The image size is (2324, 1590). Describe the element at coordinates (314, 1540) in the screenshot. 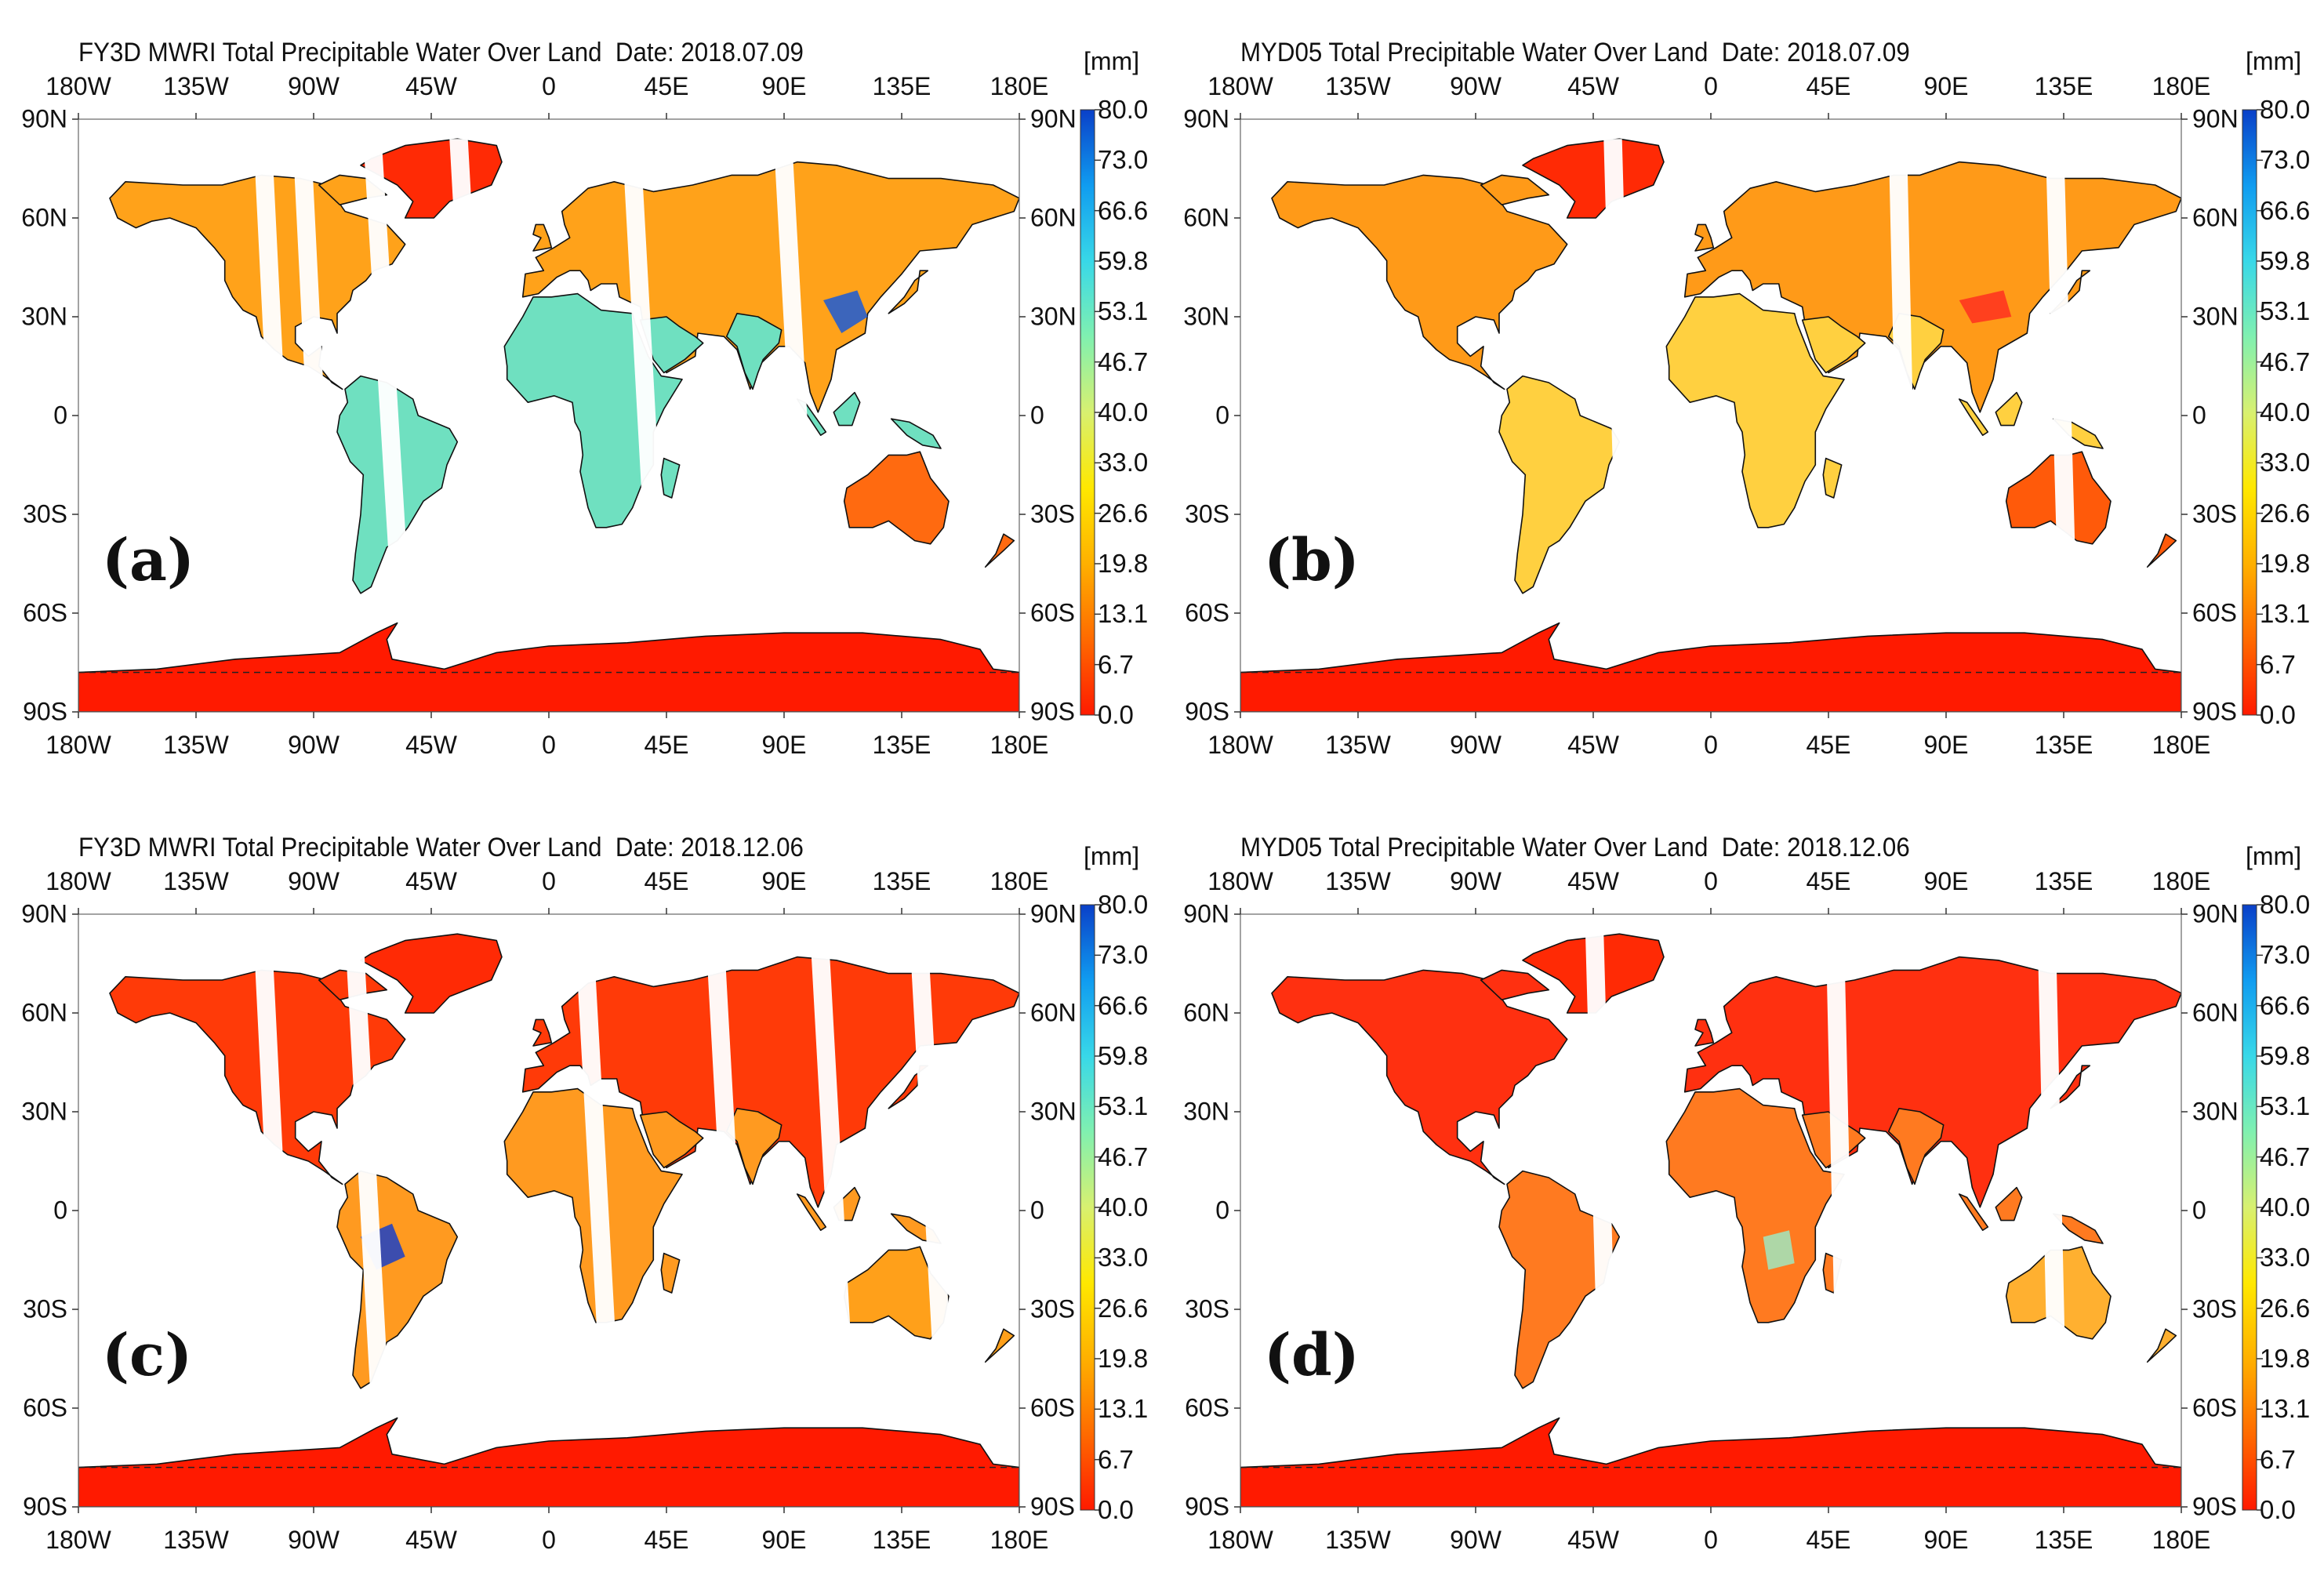

I see `lon-tick-label-bottom: 90W` at that location.